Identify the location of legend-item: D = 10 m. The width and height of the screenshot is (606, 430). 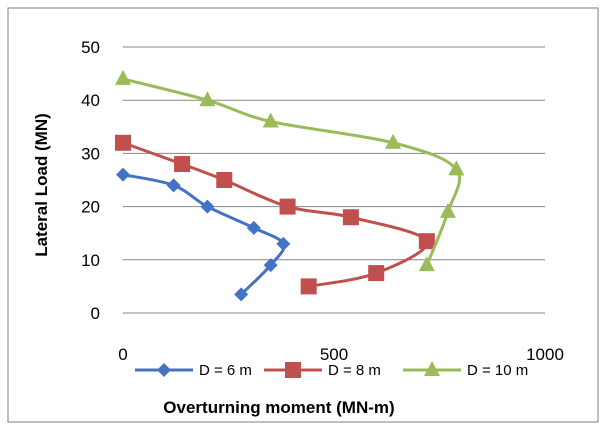
(465, 370).